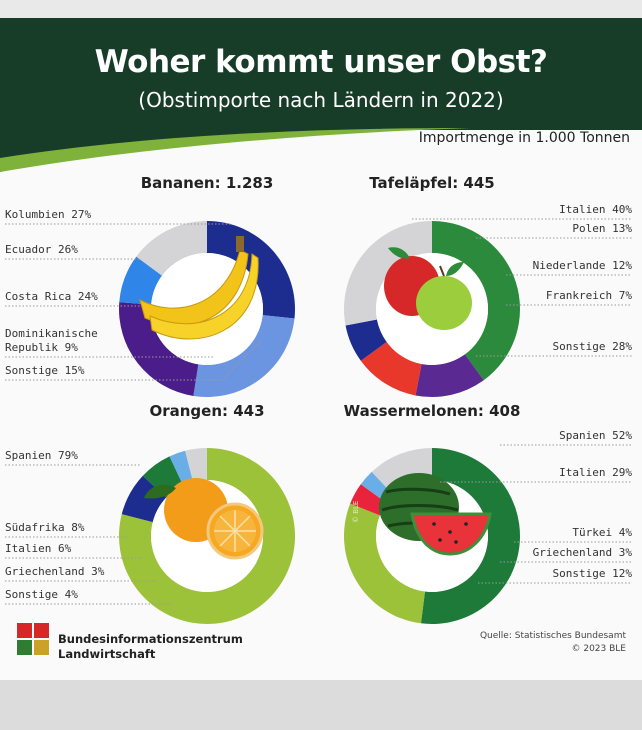 The width and height of the screenshot is (642, 730). Describe the element at coordinates (321, 62) in the screenshot. I see `page-title: Woher kommt unser Obst?` at that location.